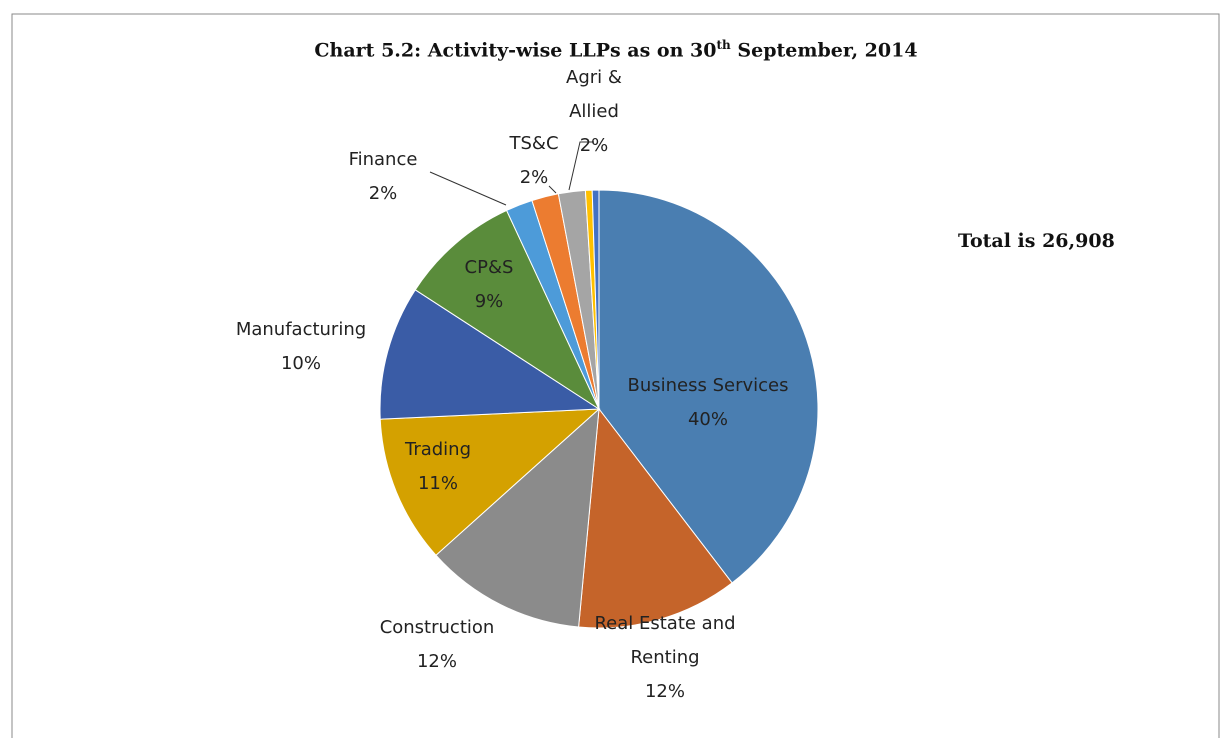 The height and width of the screenshot is (738, 1221). Describe the element at coordinates (489, 301) in the screenshot. I see `value-label: 9%` at that location.